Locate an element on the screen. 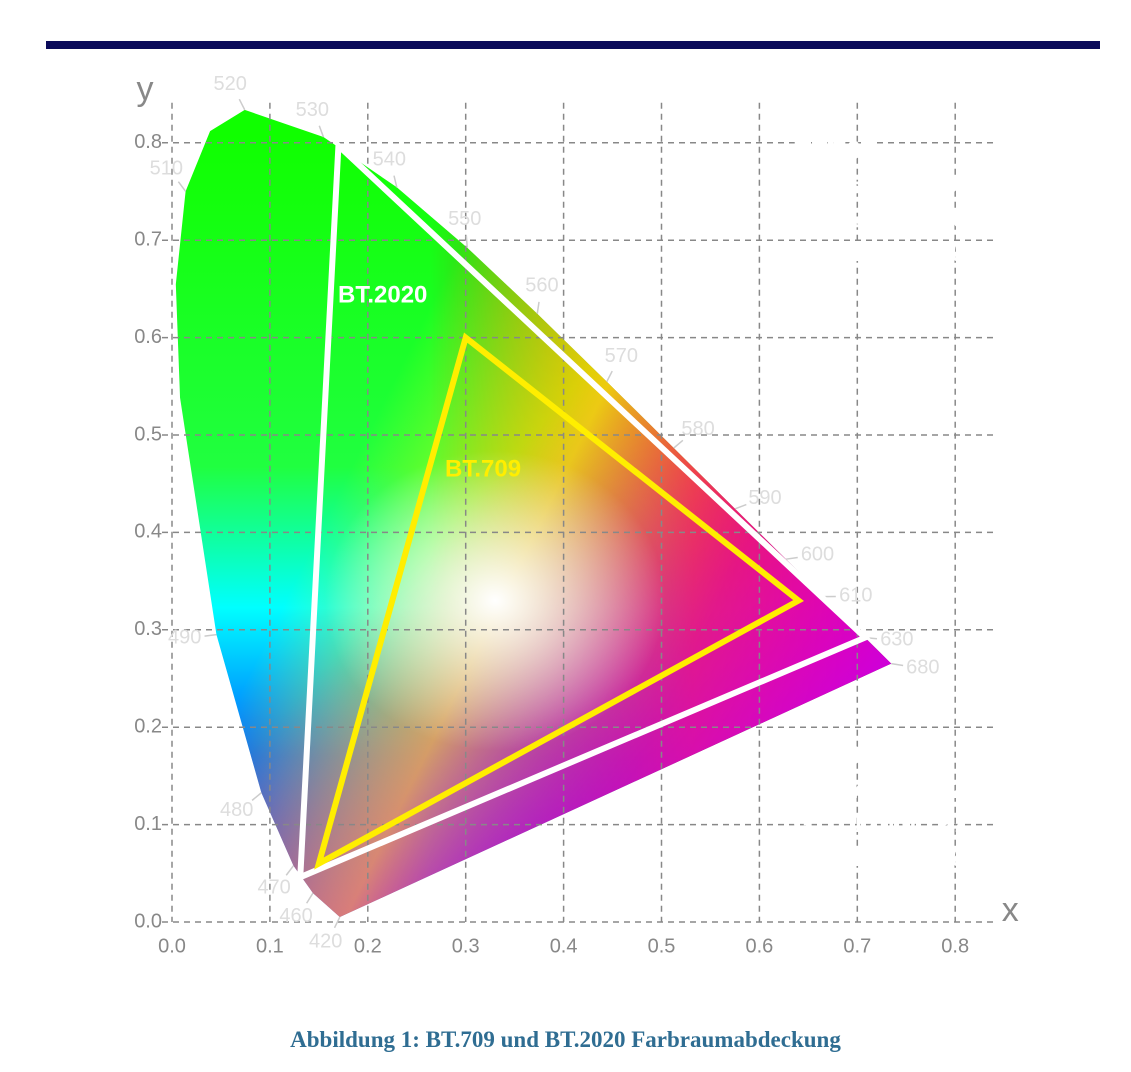 This screenshot has width=1131, height=1072. y-tick-label: 0.8 is located at coordinates (148, 142).